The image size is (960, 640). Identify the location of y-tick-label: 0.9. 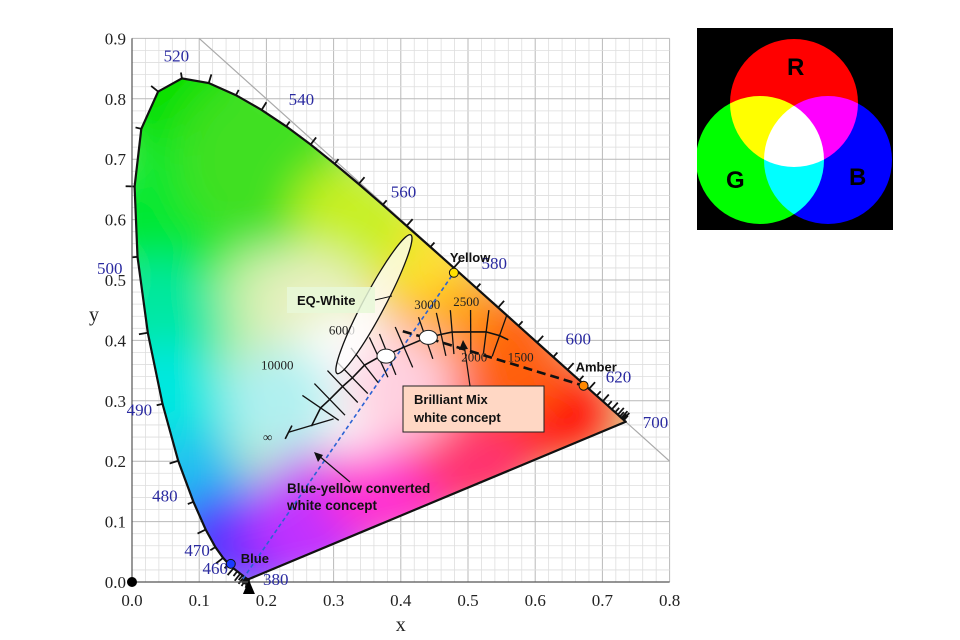
(115, 38).